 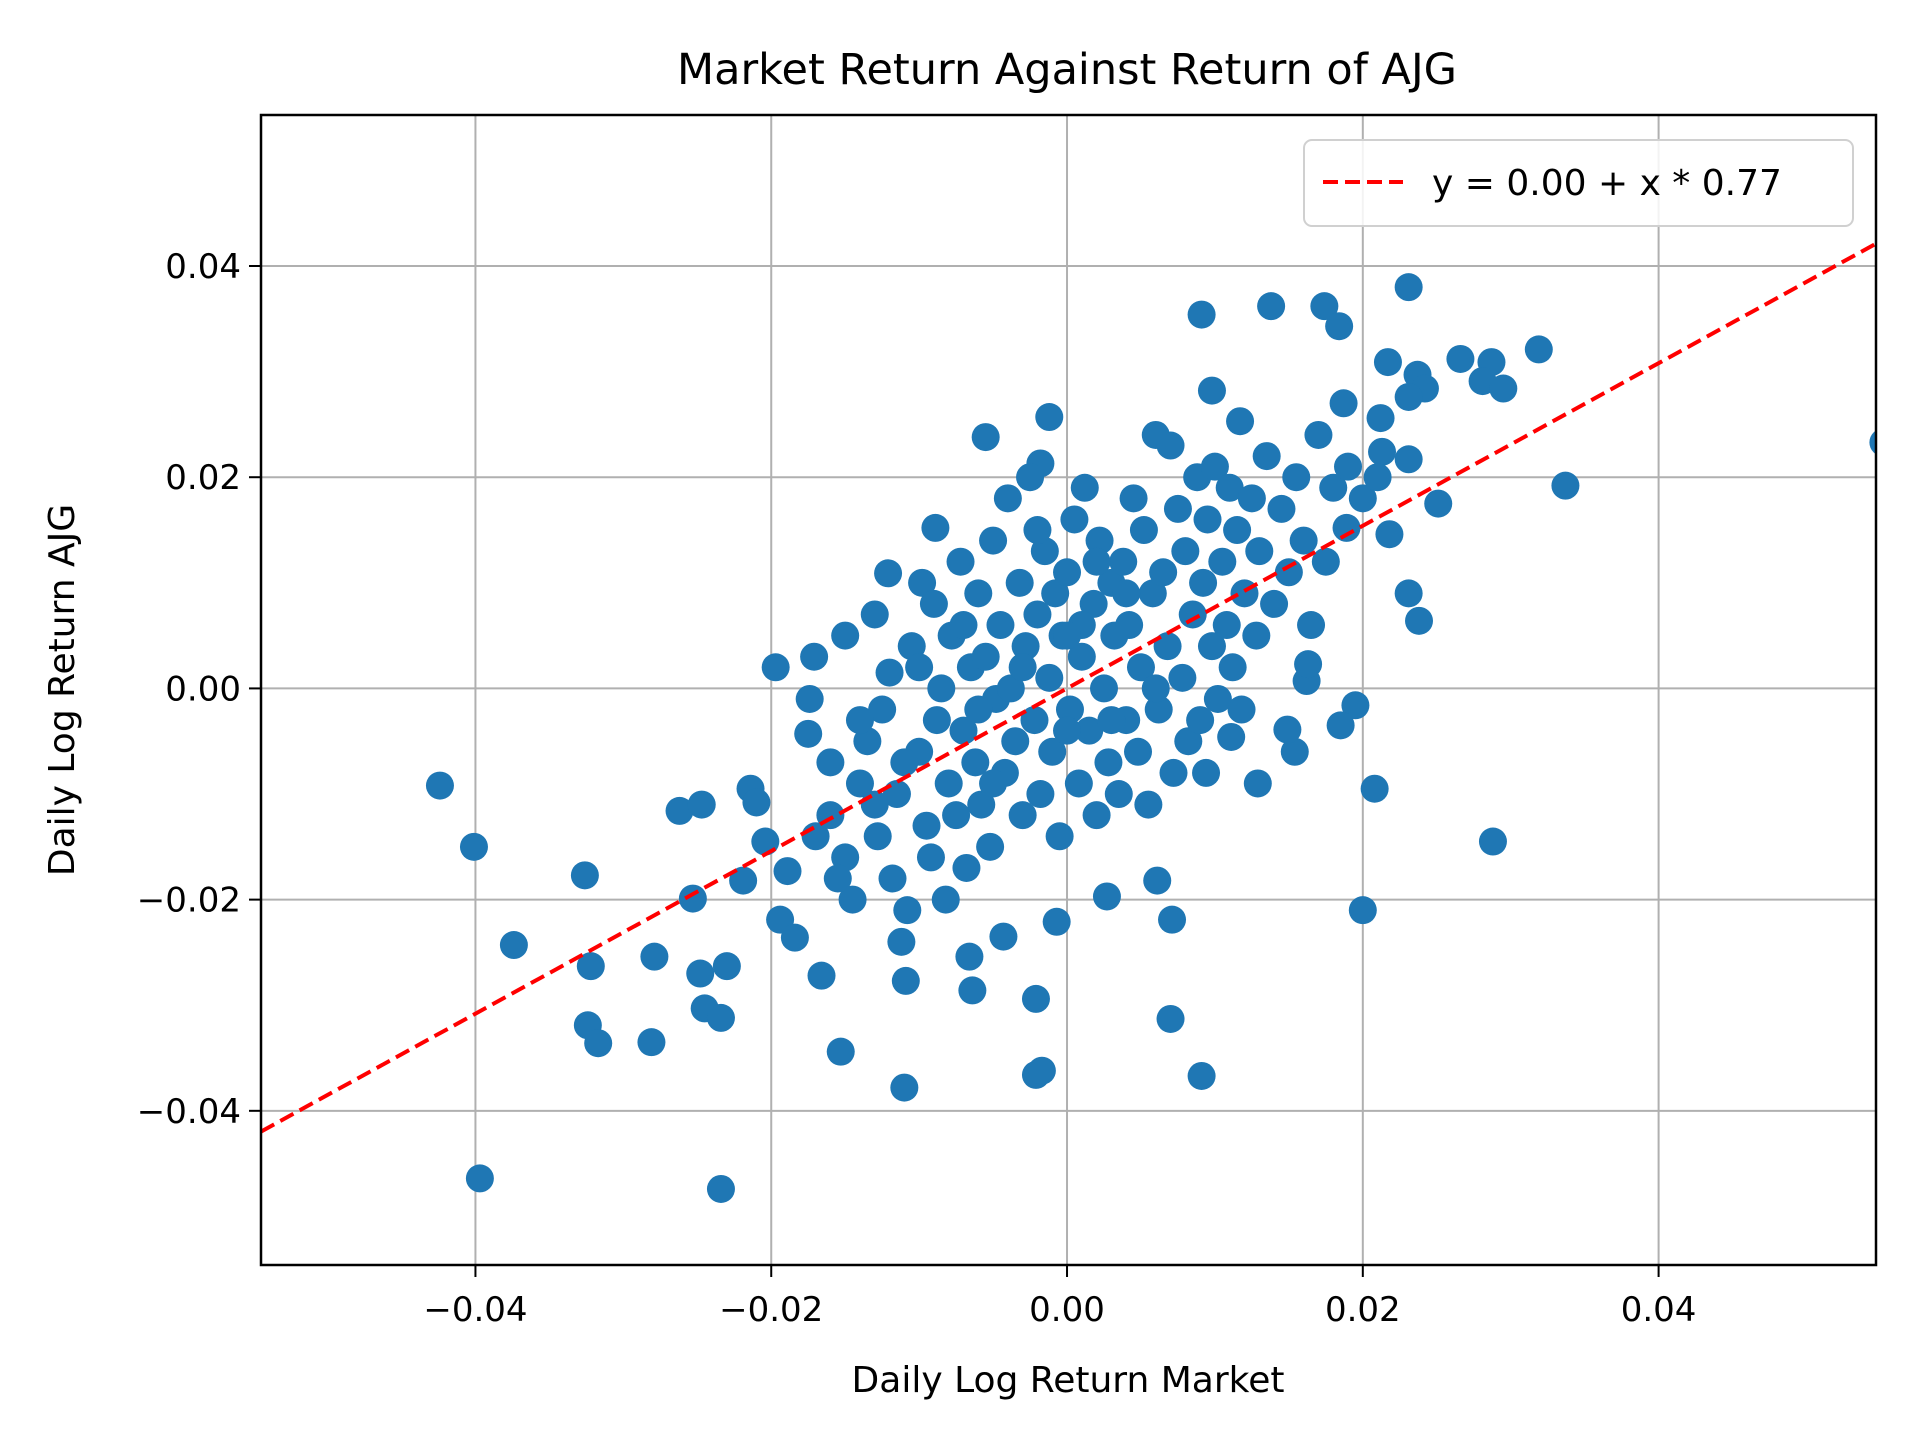 I want to click on legend: y = 0.00 + x * 0.77, so click(x=1578, y=183).